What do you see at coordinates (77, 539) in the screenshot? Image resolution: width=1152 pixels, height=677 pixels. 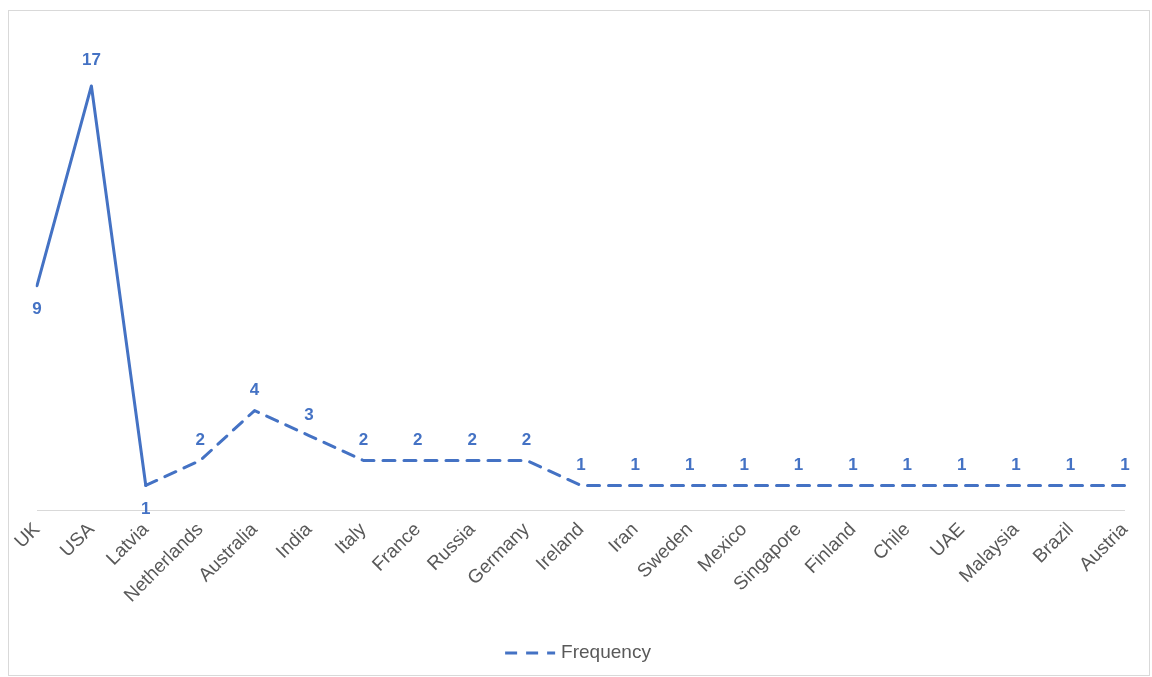 I see `x-tick-label: USA` at bounding box center [77, 539].